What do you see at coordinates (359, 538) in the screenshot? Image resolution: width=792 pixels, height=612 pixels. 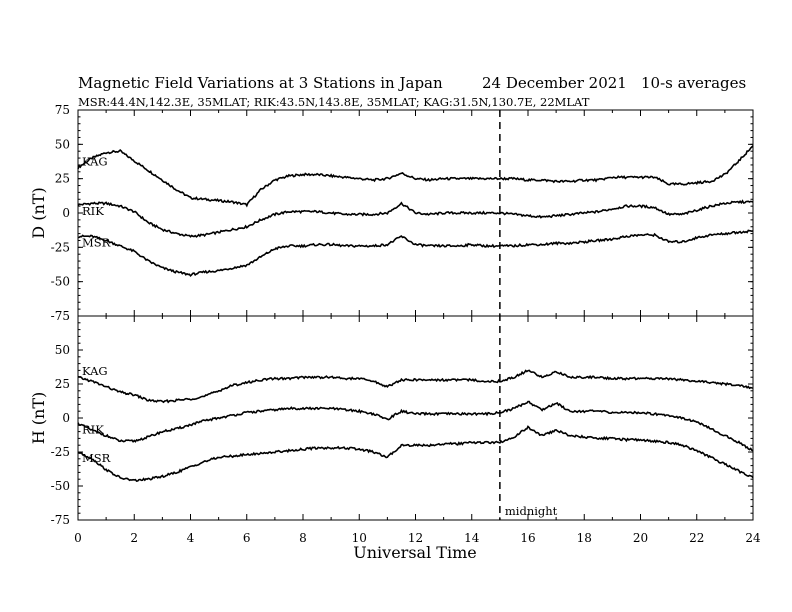 I see `xtick-label: 10` at bounding box center [359, 538].